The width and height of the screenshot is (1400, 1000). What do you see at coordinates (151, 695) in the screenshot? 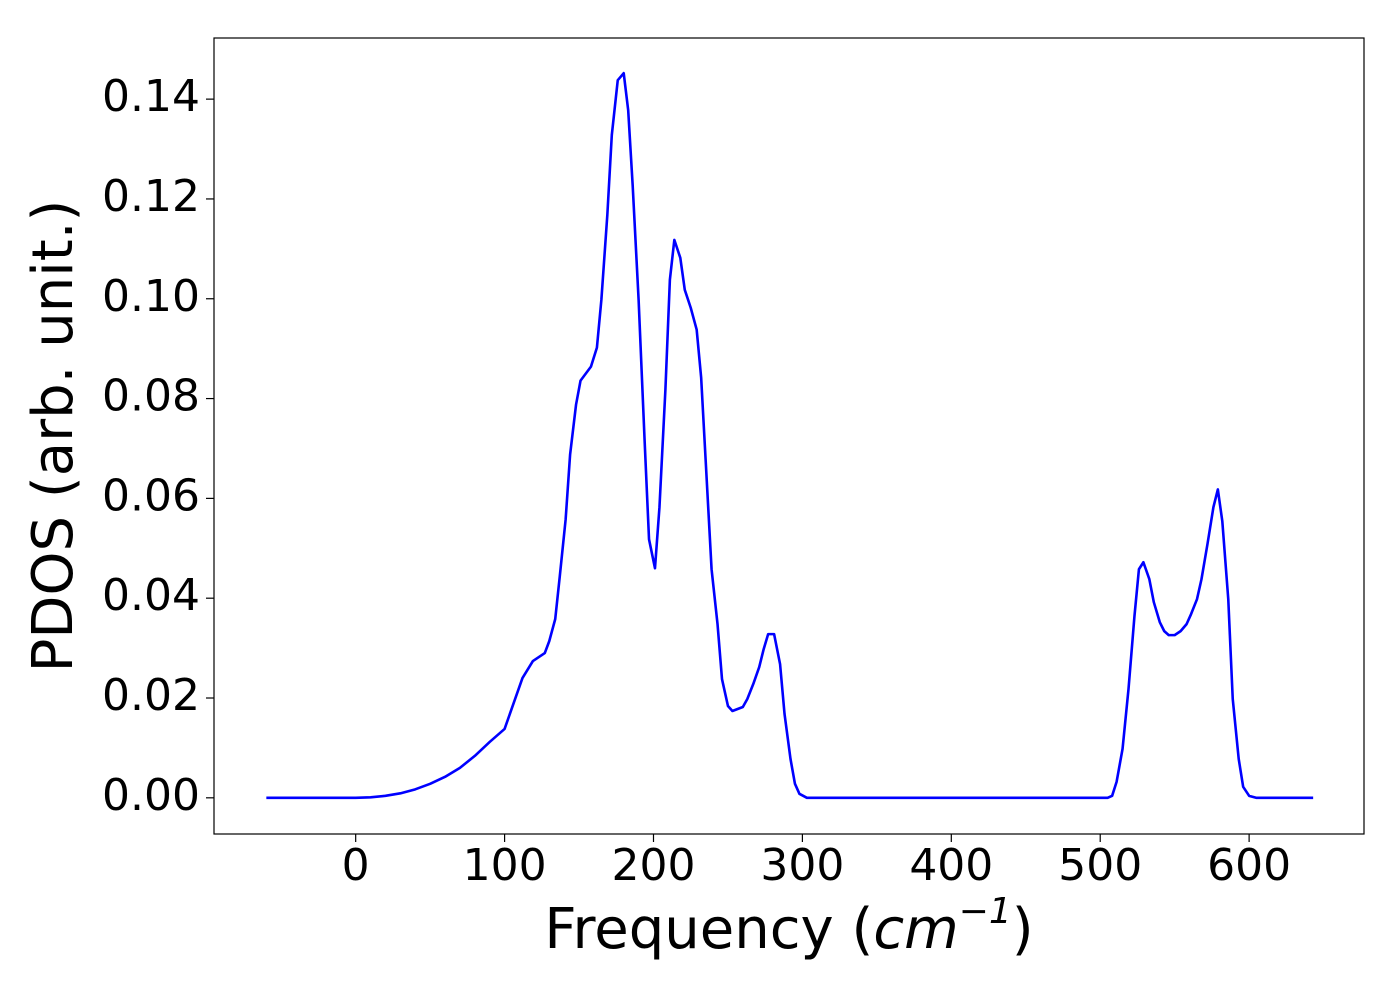
I see `y-tick-label: 0.02` at bounding box center [151, 695].